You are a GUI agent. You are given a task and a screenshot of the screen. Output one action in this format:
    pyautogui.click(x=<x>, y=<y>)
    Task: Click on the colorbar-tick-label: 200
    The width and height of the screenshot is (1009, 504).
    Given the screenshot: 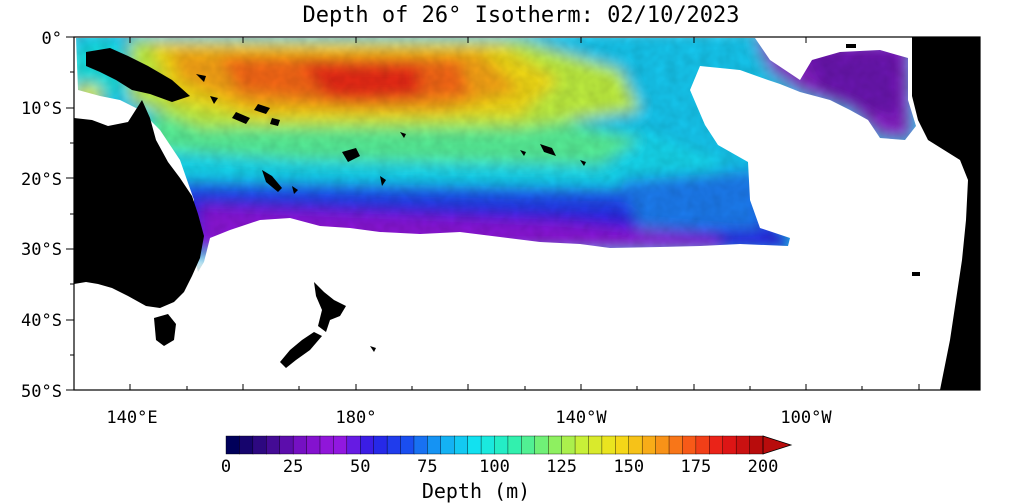 What is the action you would take?
    pyautogui.click(x=763, y=467)
    